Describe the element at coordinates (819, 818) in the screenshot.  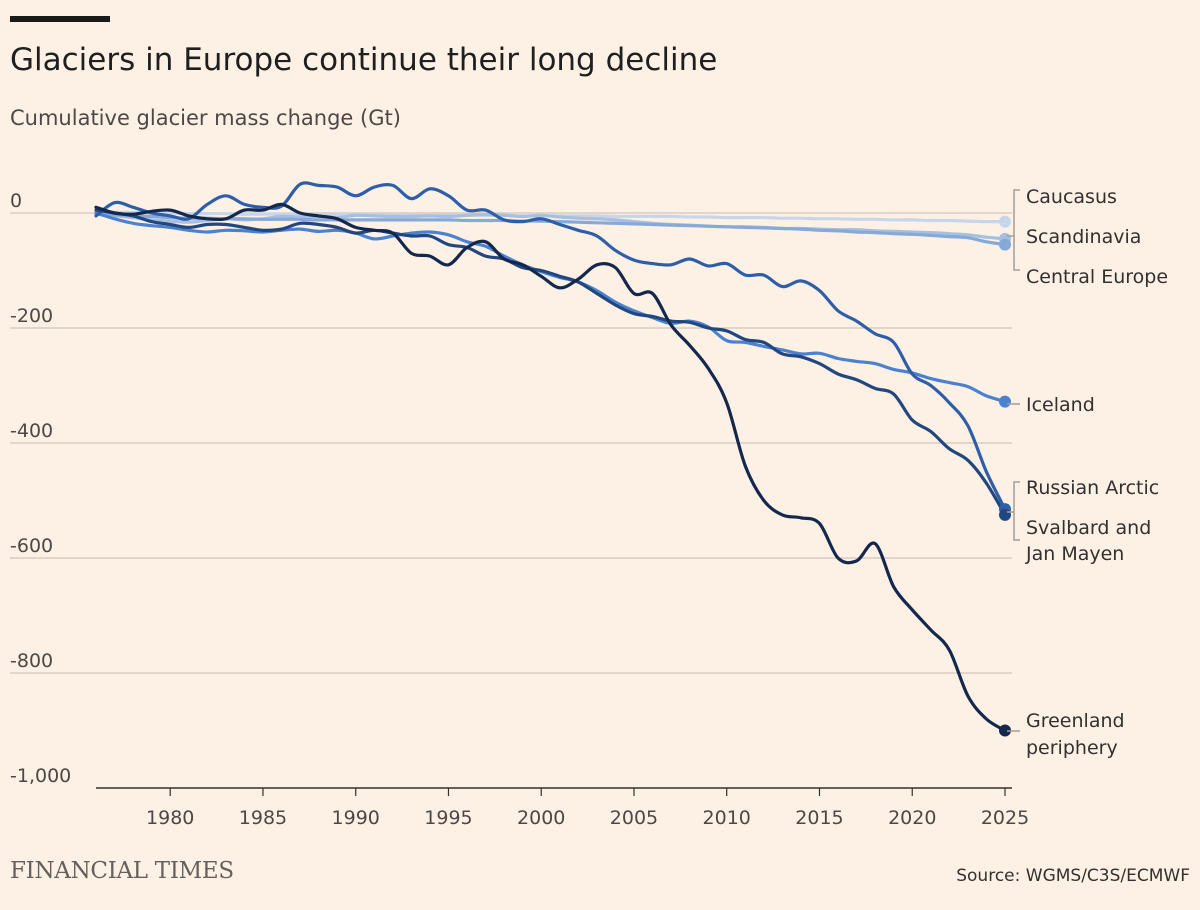
I see `x-tick-label: 2015` at that location.